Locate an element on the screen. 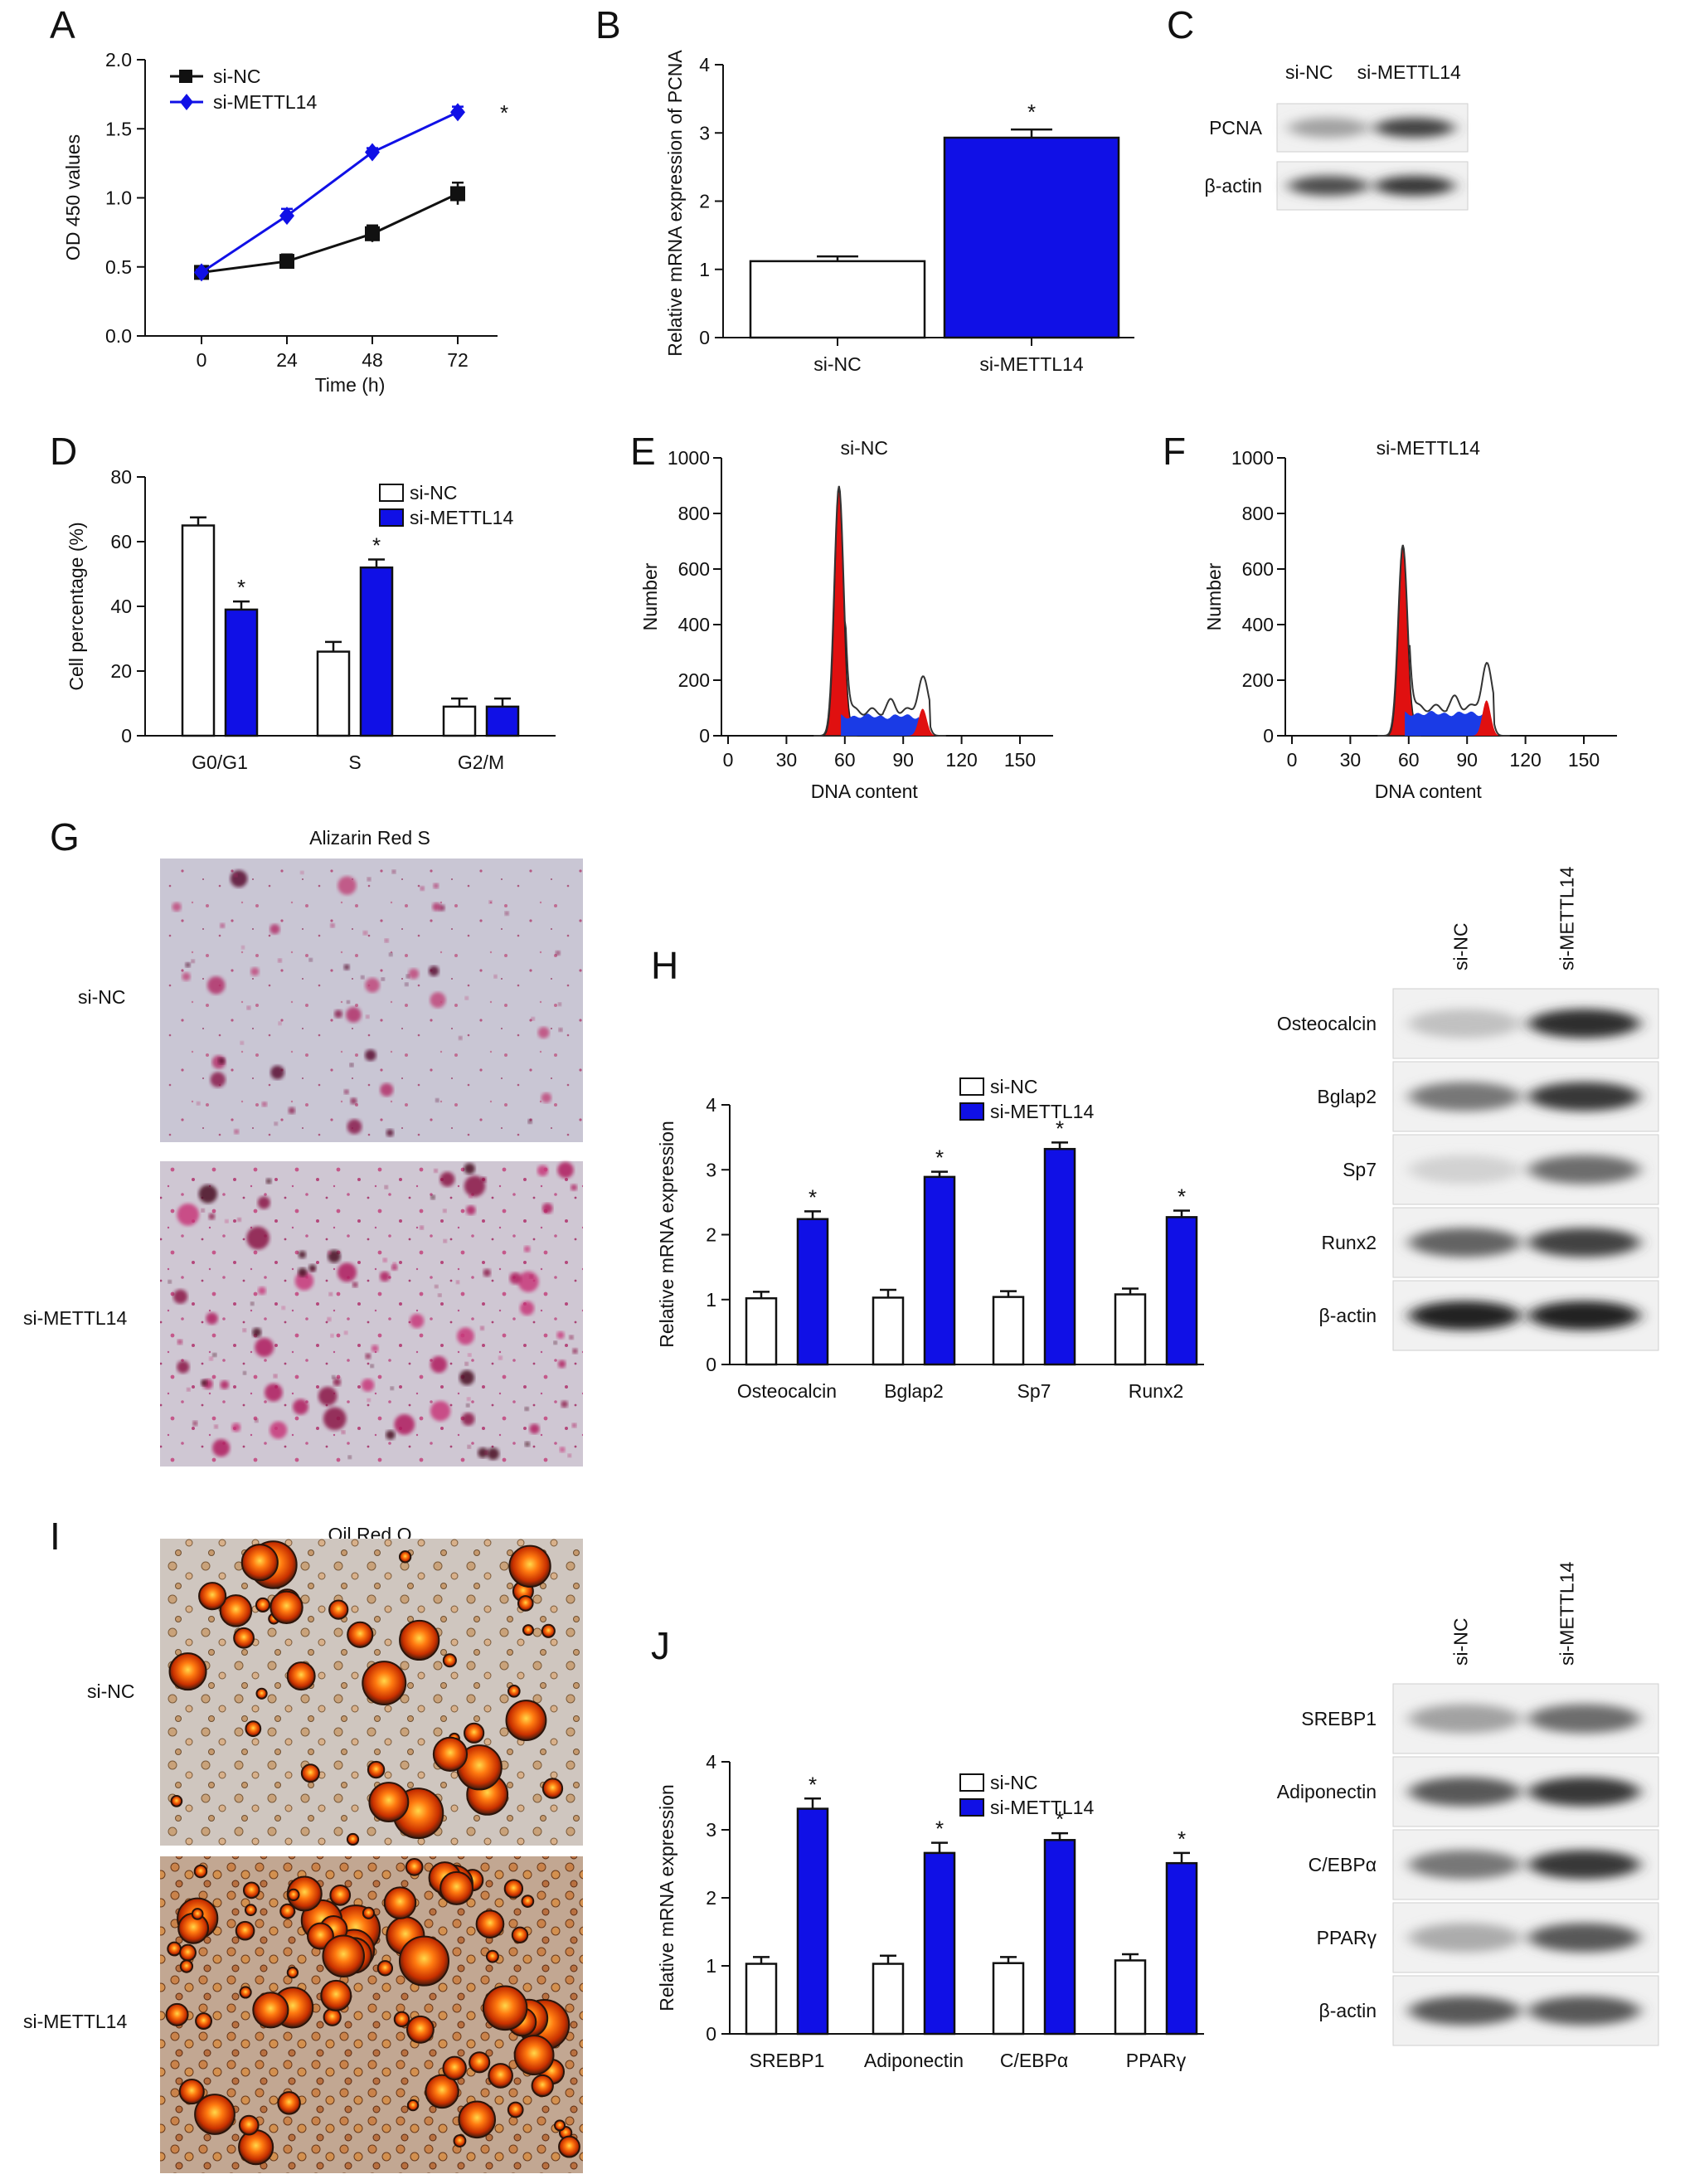 The width and height of the screenshot is (1685, 2184). x-axis-label: DNA content is located at coordinates (1429, 791).